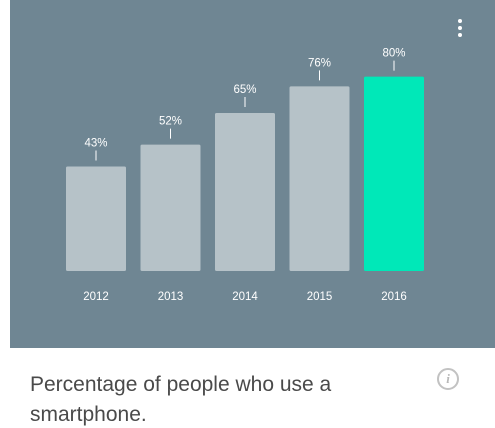 Image resolution: width=495 pixels, height=428 pixels. I want to click on bar-2016, so click(394, 173).